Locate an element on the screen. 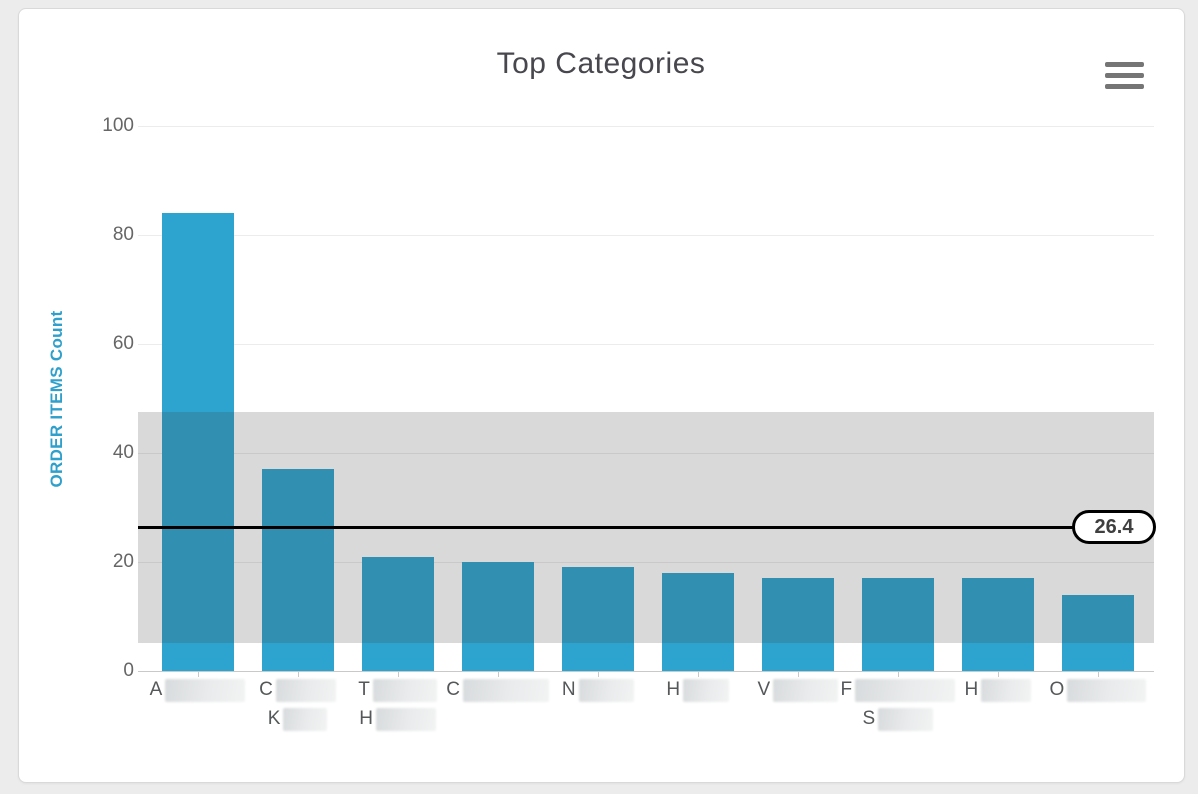 The width and height of the screenshot is (1198, 794). x-axis-label: O is located at coordinates (1098, 692).